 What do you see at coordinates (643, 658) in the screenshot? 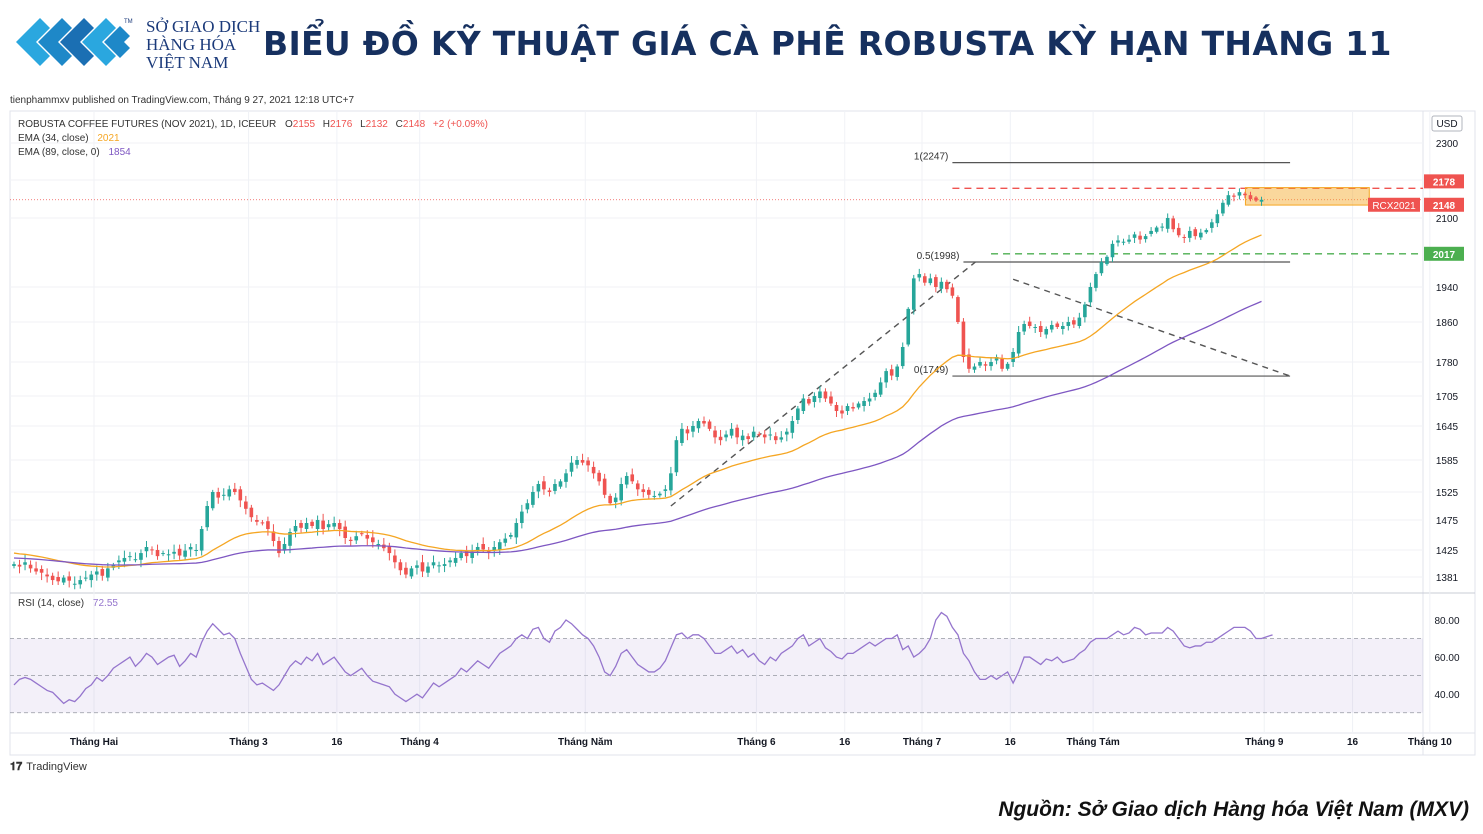
I see `rsi-line` at bounding box center [643, 658].